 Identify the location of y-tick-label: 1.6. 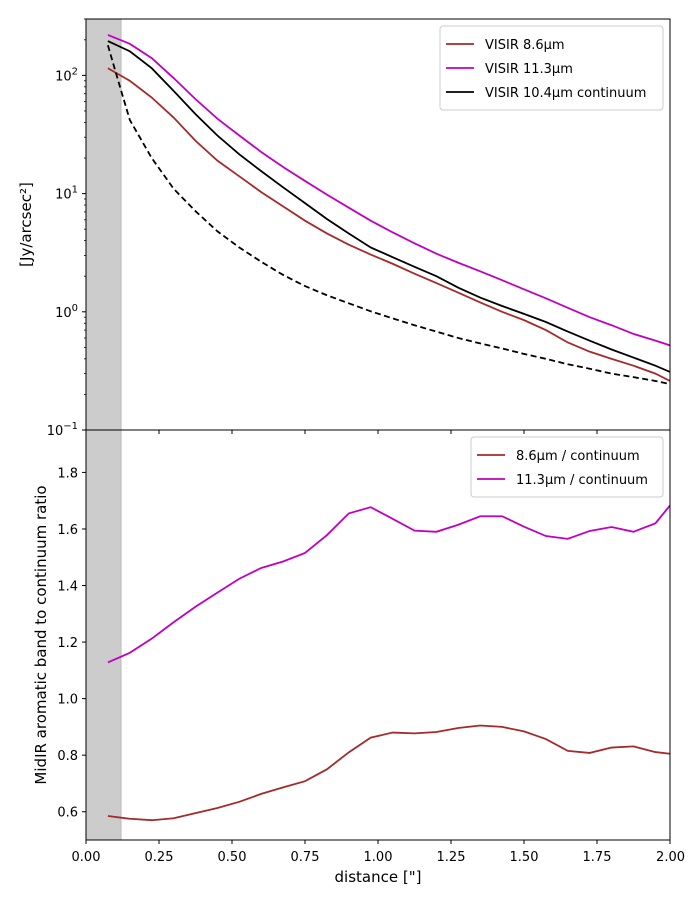
(67, 530).